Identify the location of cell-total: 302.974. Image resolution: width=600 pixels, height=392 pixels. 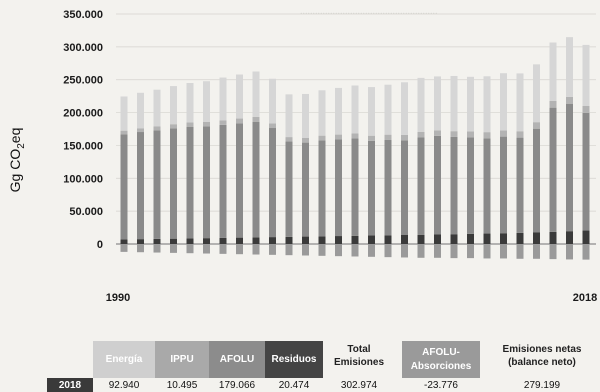
(359, 385).